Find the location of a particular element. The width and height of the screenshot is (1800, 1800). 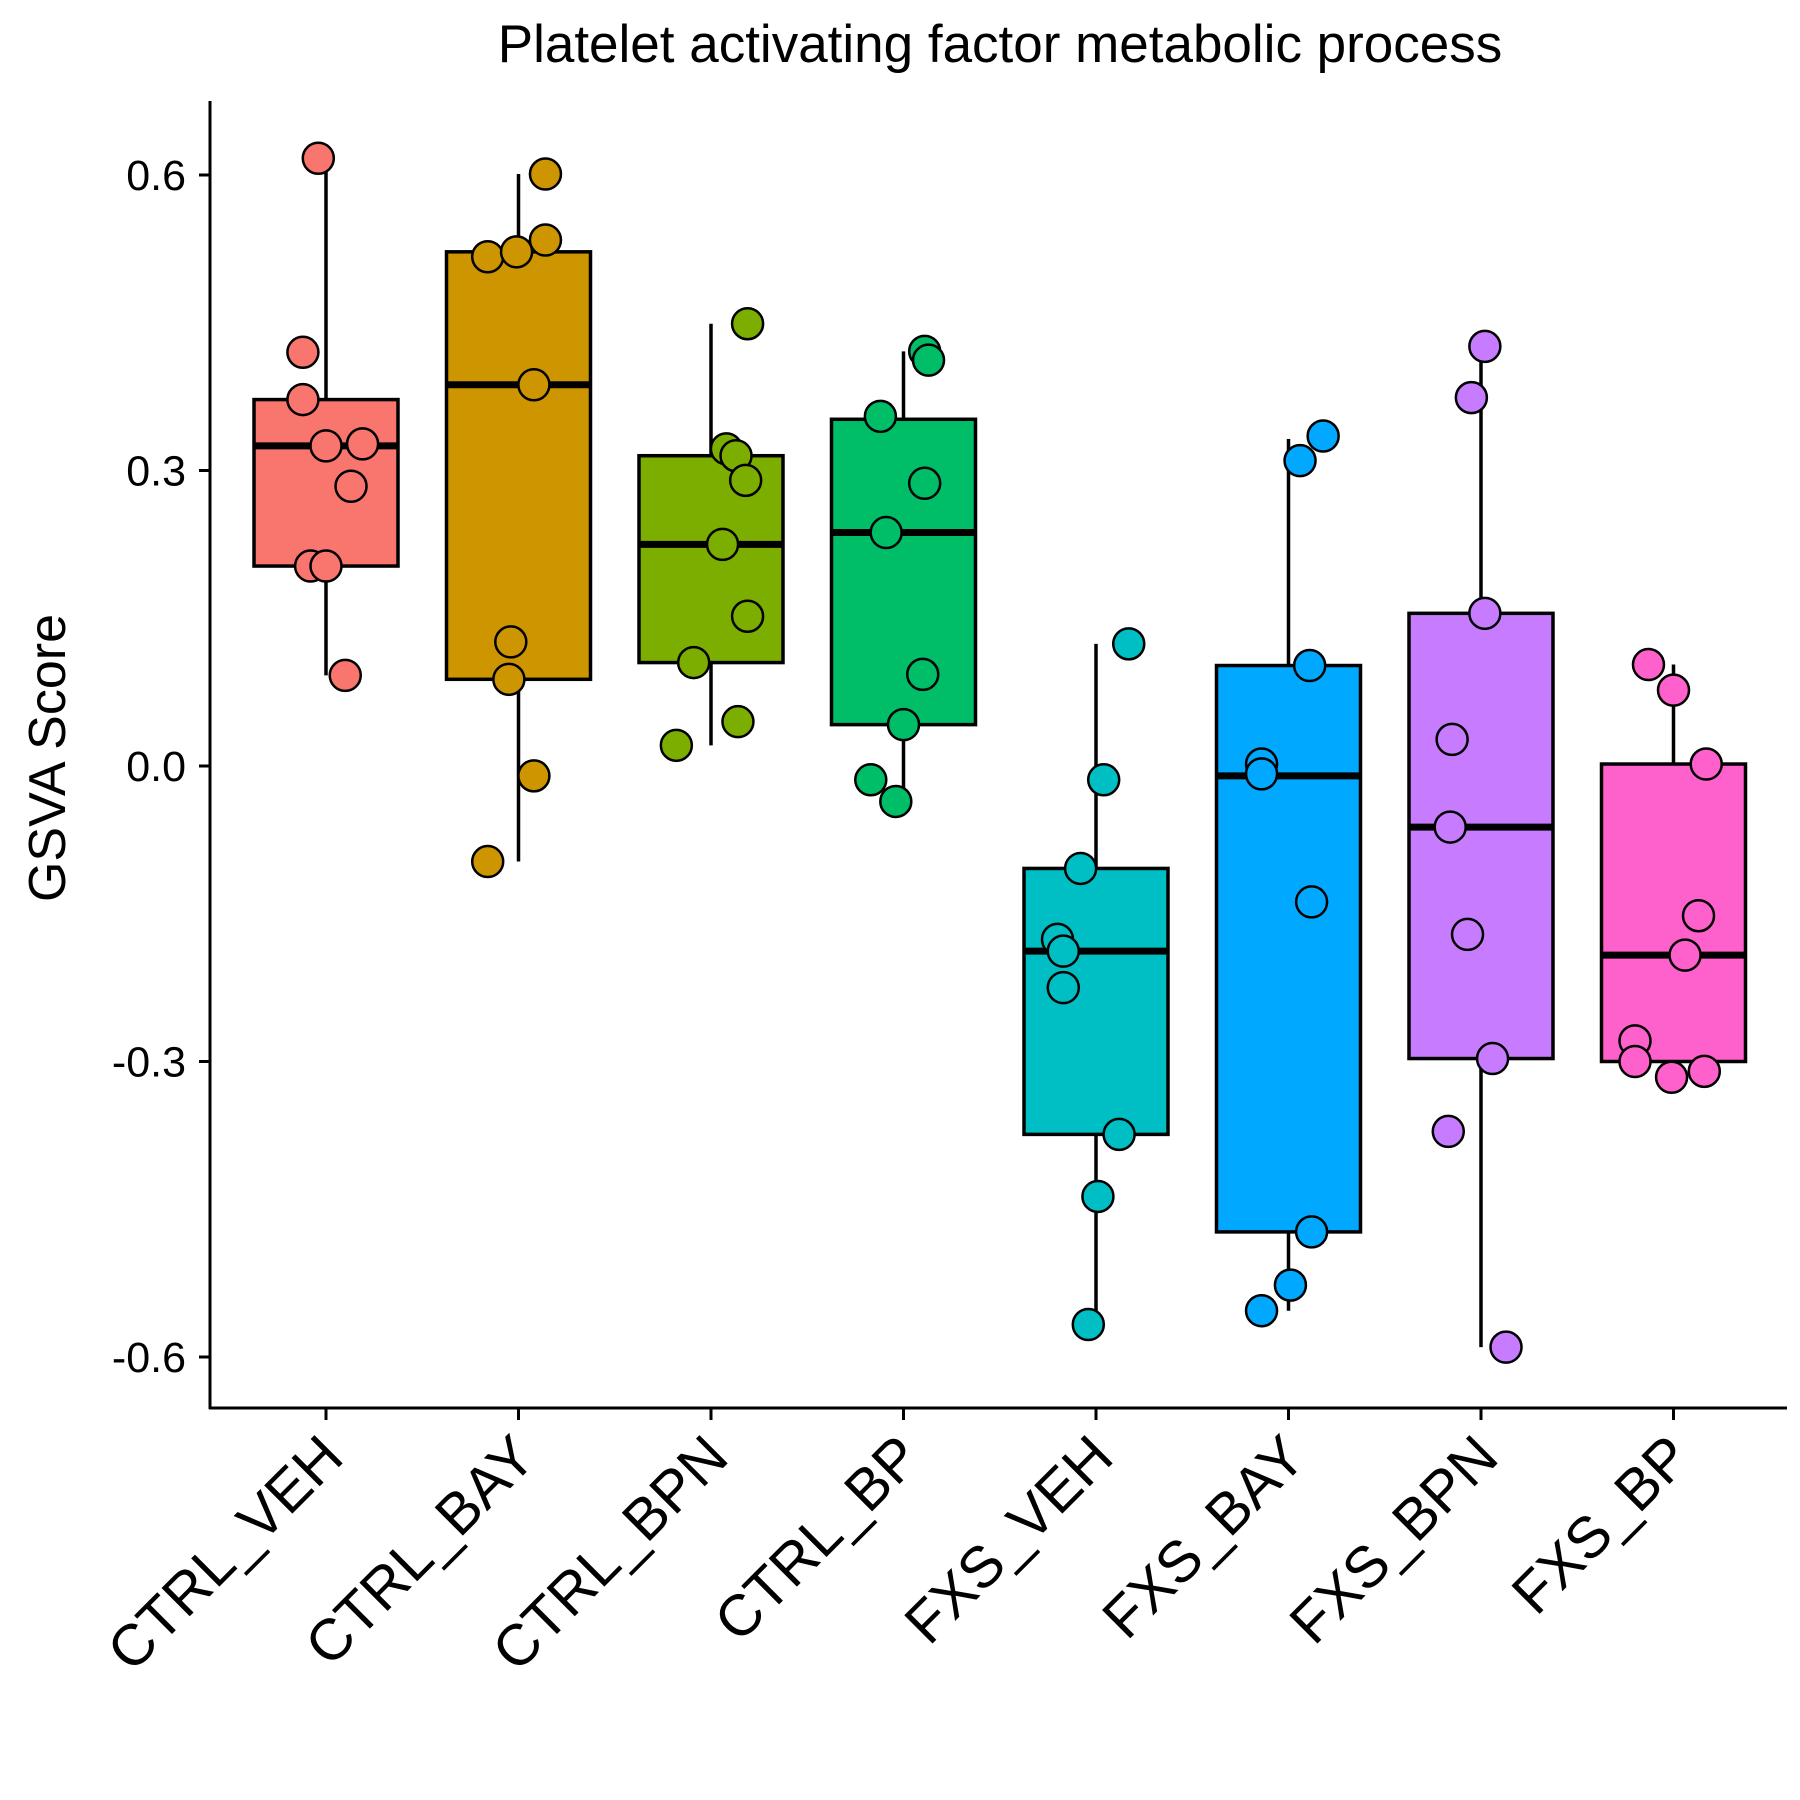

x-tick-label: FXS_BPN is located at coordinates (1393, 1539).